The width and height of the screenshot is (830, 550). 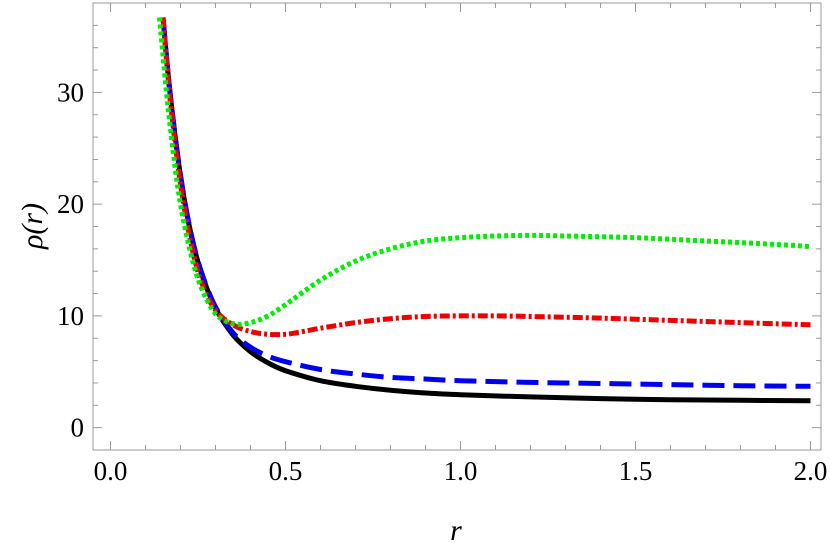 What do you see at coordinates (456, 530) in the screenshot?
I see `x-axis-title: r` at bounding box center [456, 530].